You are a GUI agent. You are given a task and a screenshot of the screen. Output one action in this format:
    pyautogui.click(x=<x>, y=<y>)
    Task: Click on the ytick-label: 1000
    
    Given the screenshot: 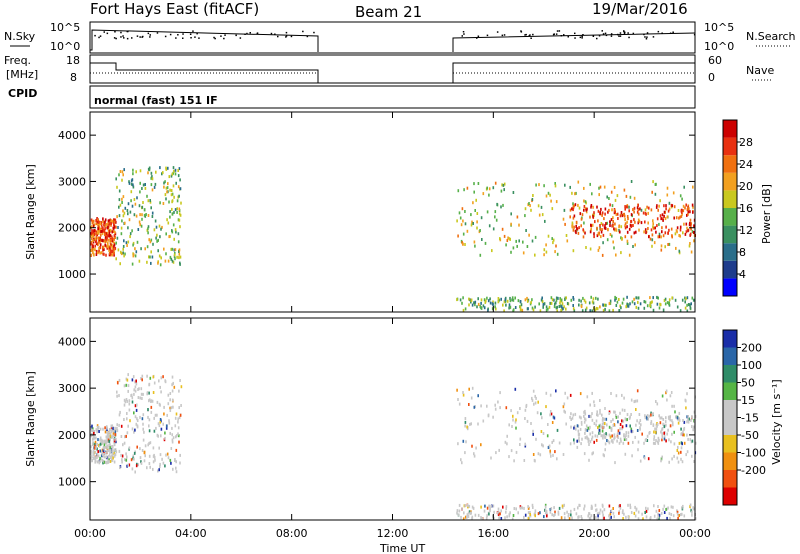 What is the action you would take?
    pyautogui.click(x=72, y=482)
    